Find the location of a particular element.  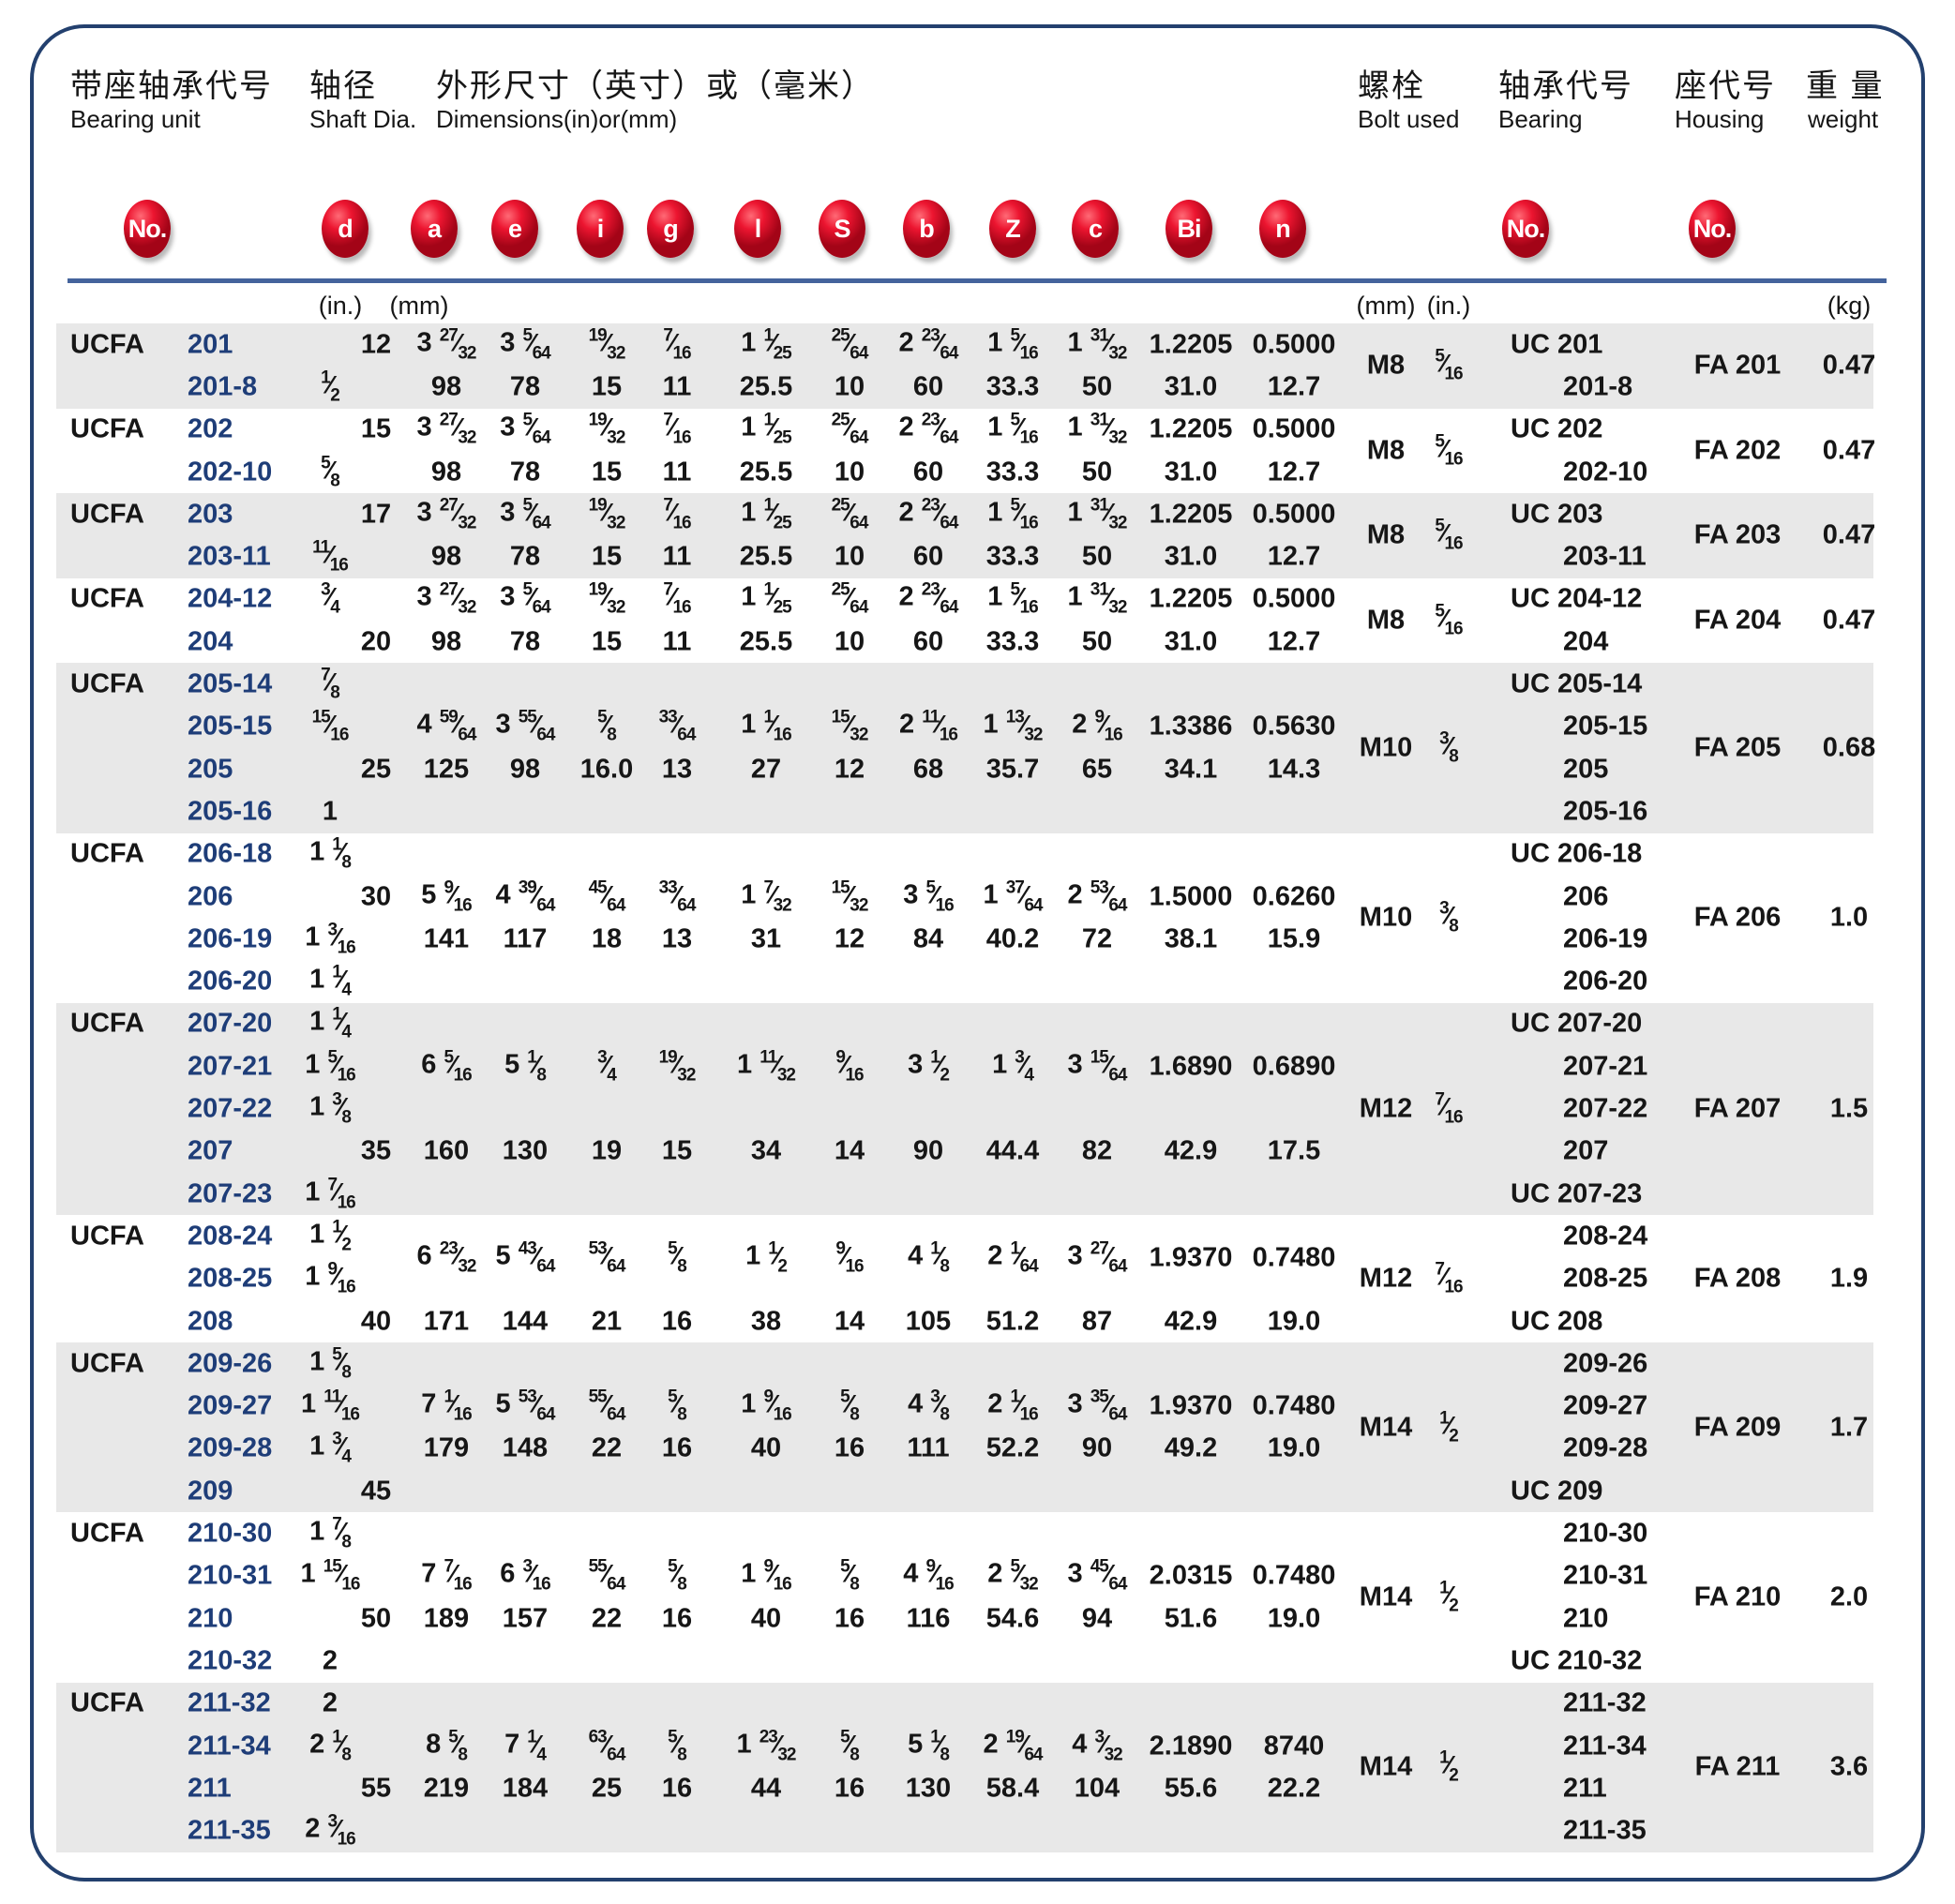

dim-g-mm: 11 is located at coordinates (677, 556).